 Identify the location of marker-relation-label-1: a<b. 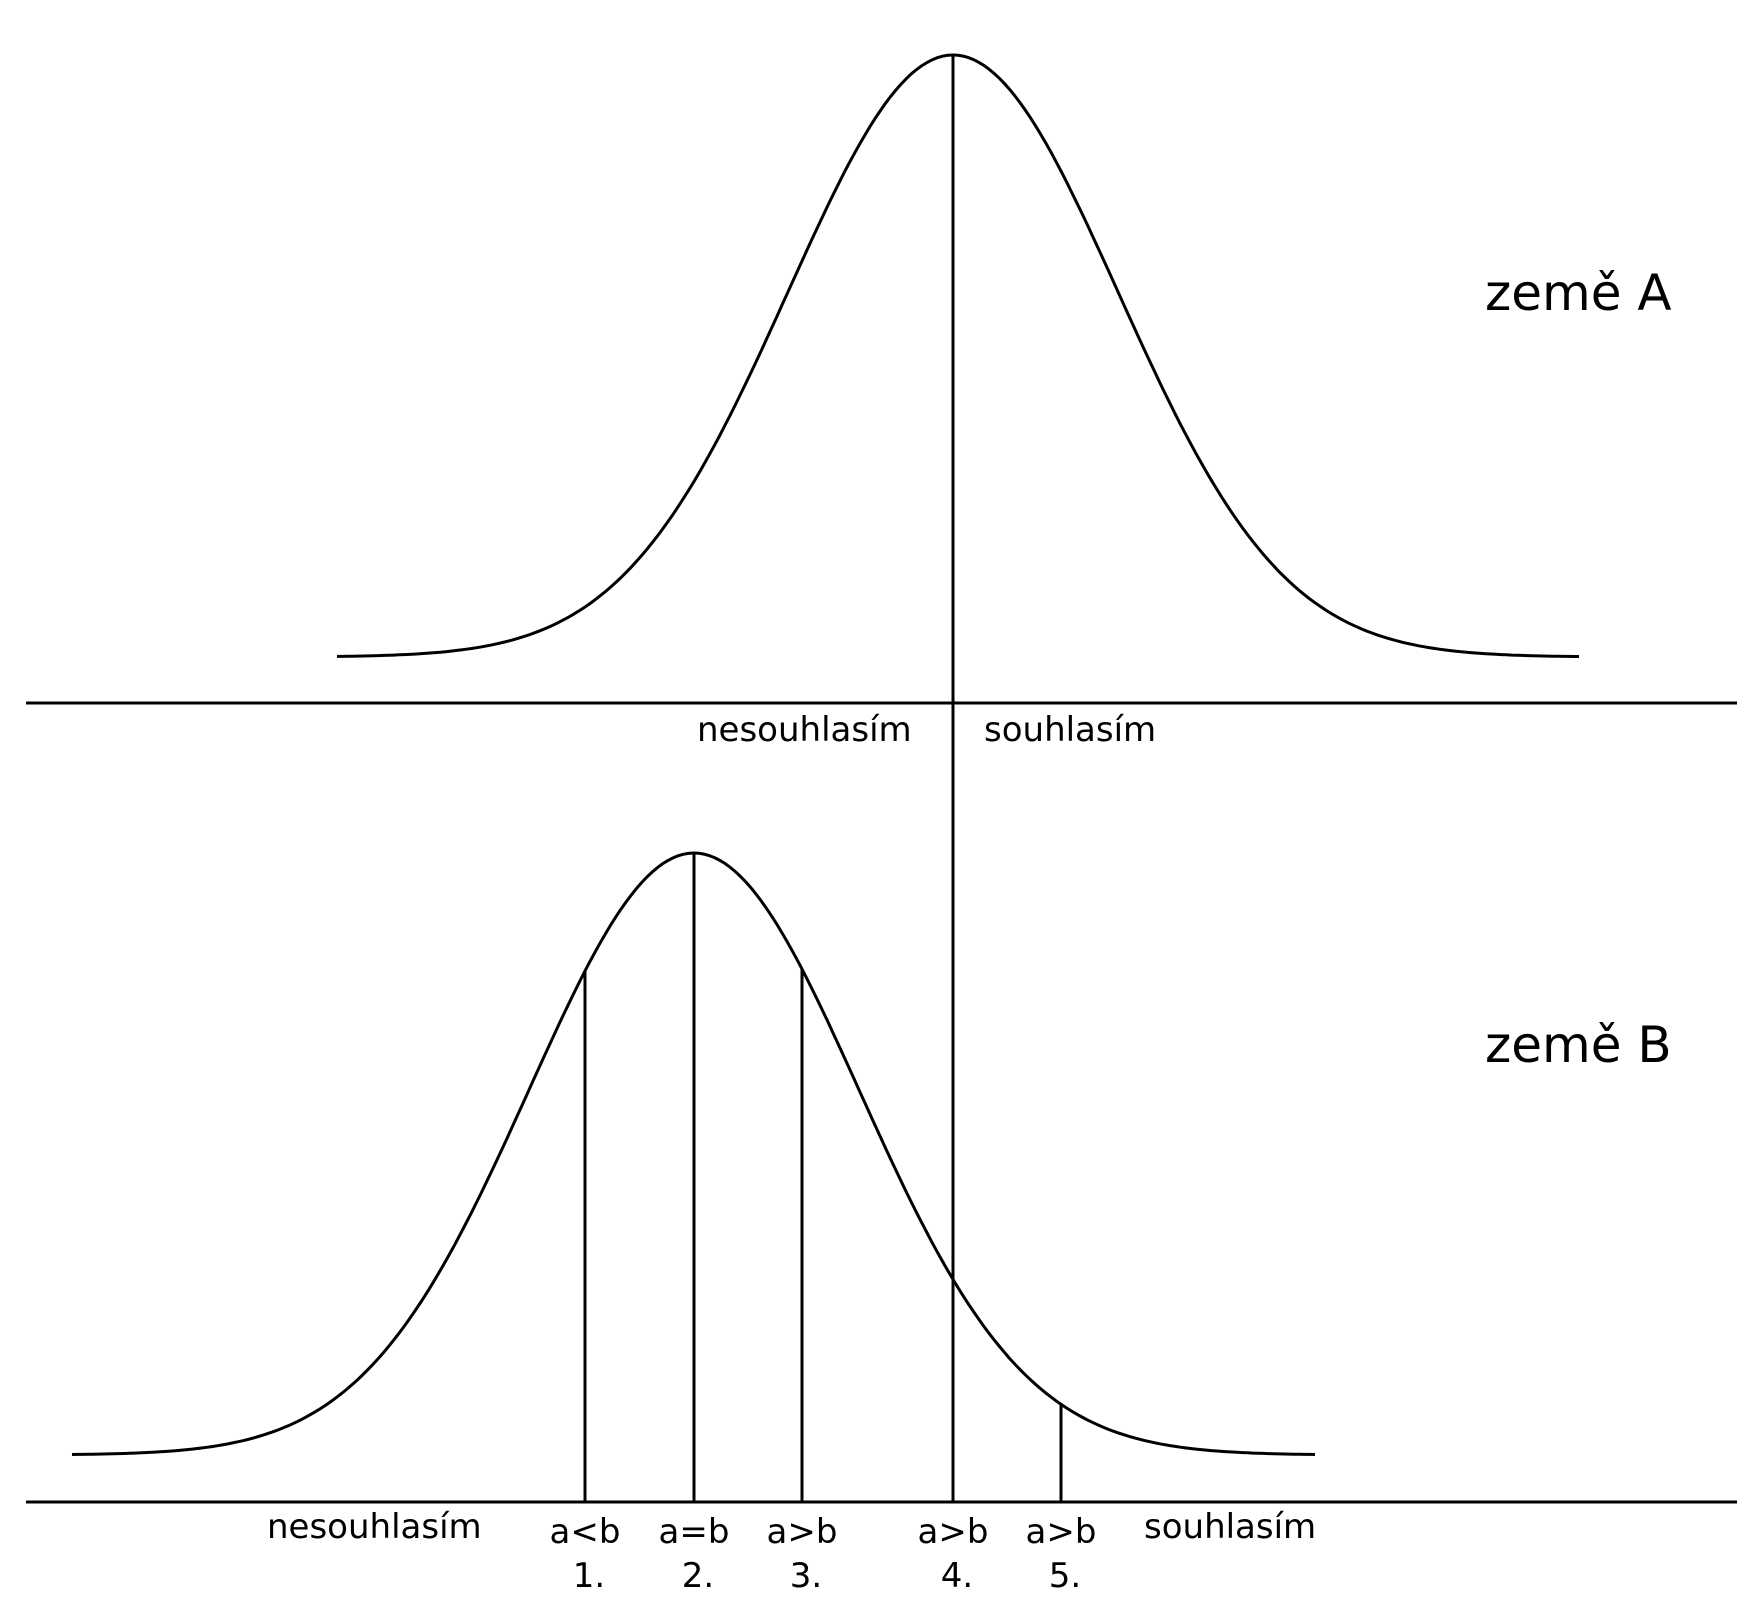
(585, 1532).